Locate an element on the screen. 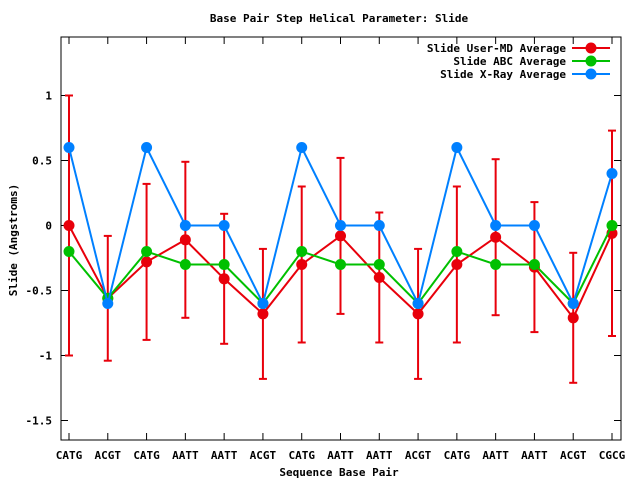  legend-label: Slide ABC Average is located at coordinates (509, 61).